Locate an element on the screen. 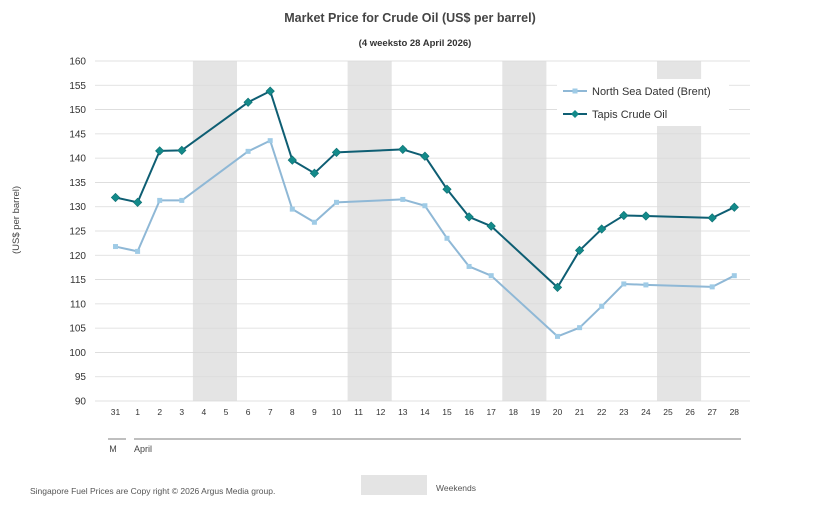 The width and height of the screenshot is (820, 512). y-tick-label: 140 is located at coordinates (77, 159).